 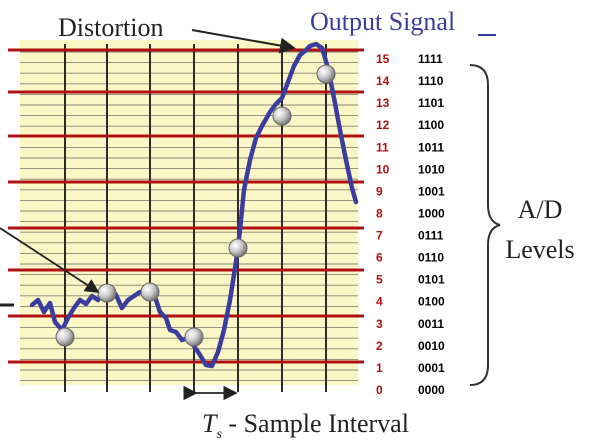 What do you see at coordinates (431, 236) in the screenshot?
I see `level-code: 0111` at bounding box center [431, 236].